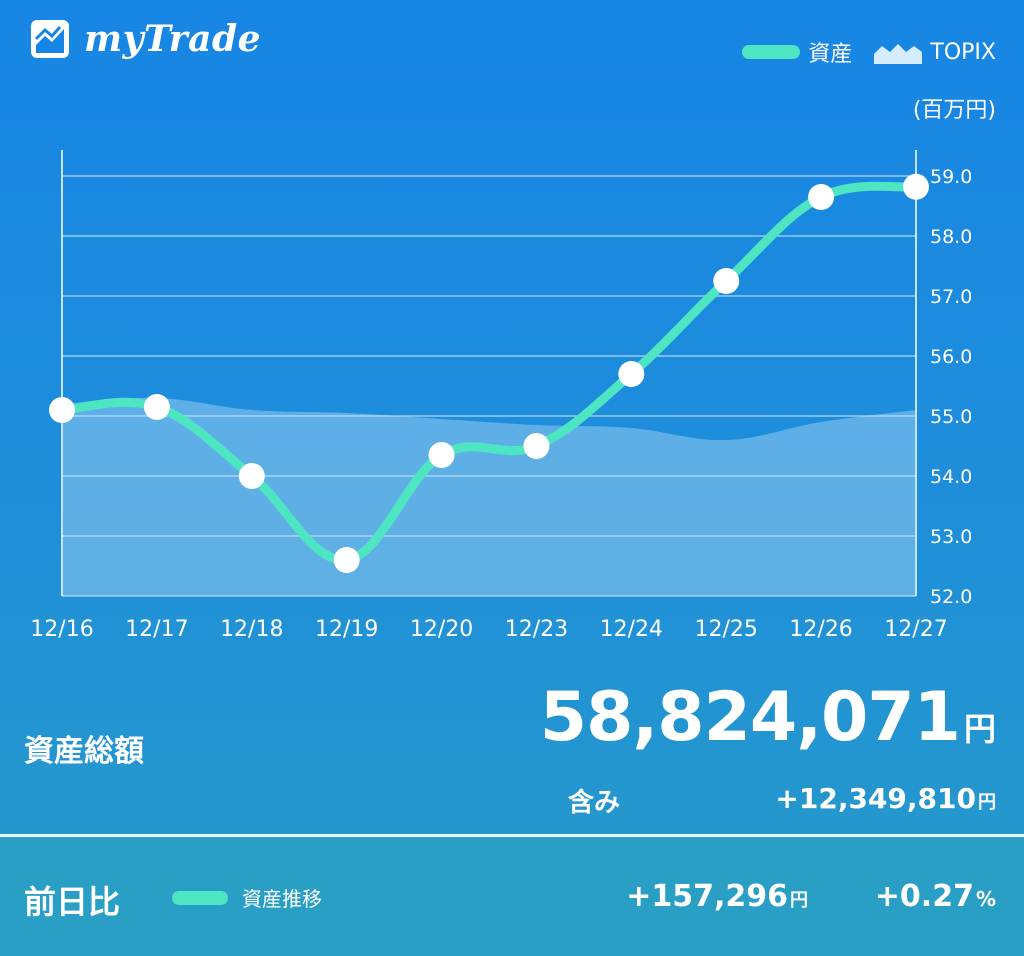 This screenshot has width=1024, height=956. Describe the element at coordinates (536, 629) in the screenshot. I see `x-tick-label: 12/23` at that location.